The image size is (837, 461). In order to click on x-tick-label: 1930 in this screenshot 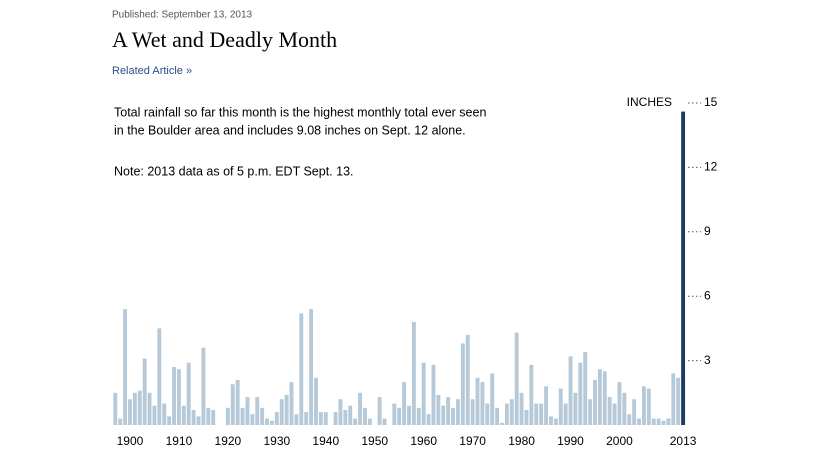, I will do `click(276, 441)`.